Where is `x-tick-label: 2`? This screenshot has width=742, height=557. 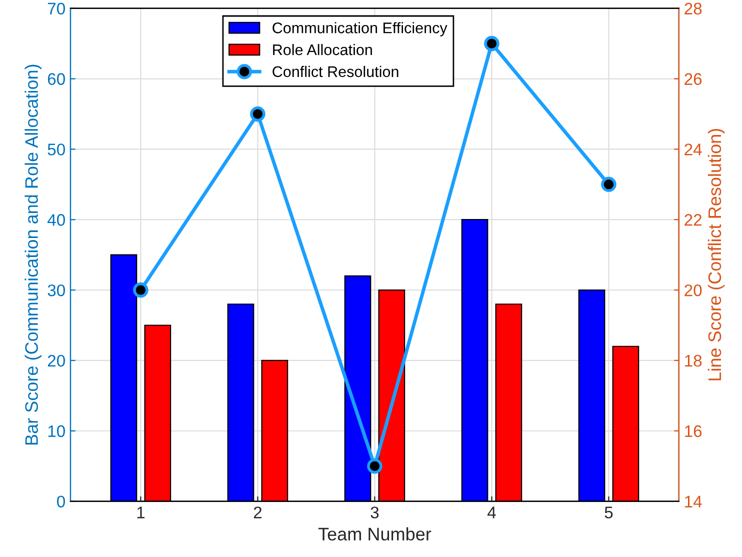 x-tick-label: 2 is located at coordinates (258, 512).